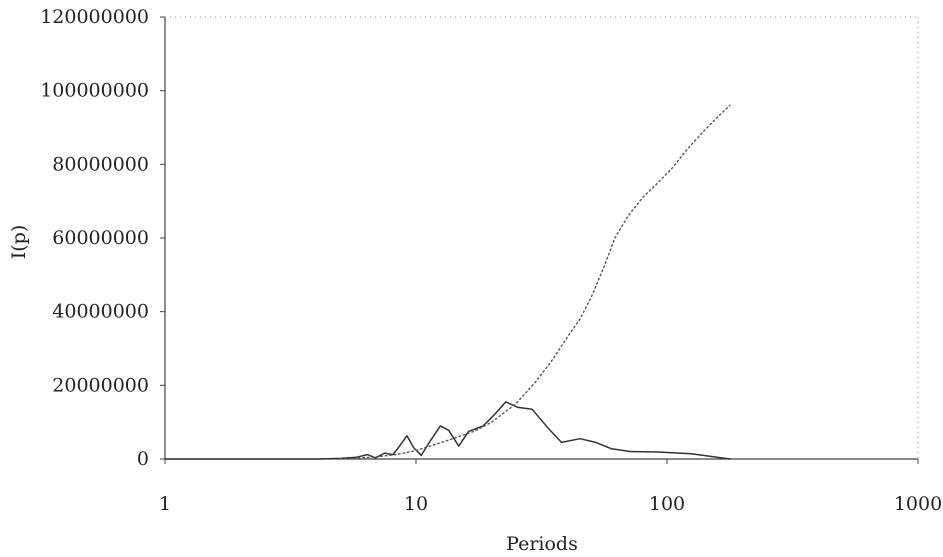 The width and height of the screenshot is (943, 557). Describe the element at coordinates (542, 544) in the screenshot. I see `x-axis-title: Periods` at that location.